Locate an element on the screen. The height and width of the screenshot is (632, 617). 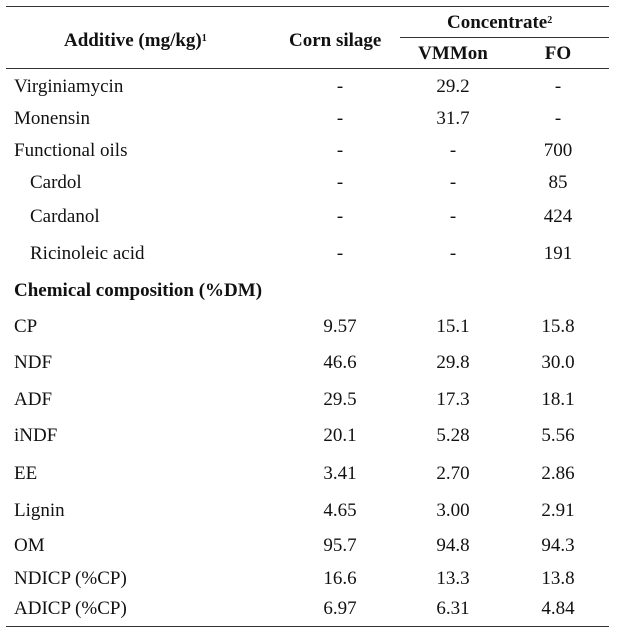
vmmon-value: 5.28 is located at coordinates (453, 435).